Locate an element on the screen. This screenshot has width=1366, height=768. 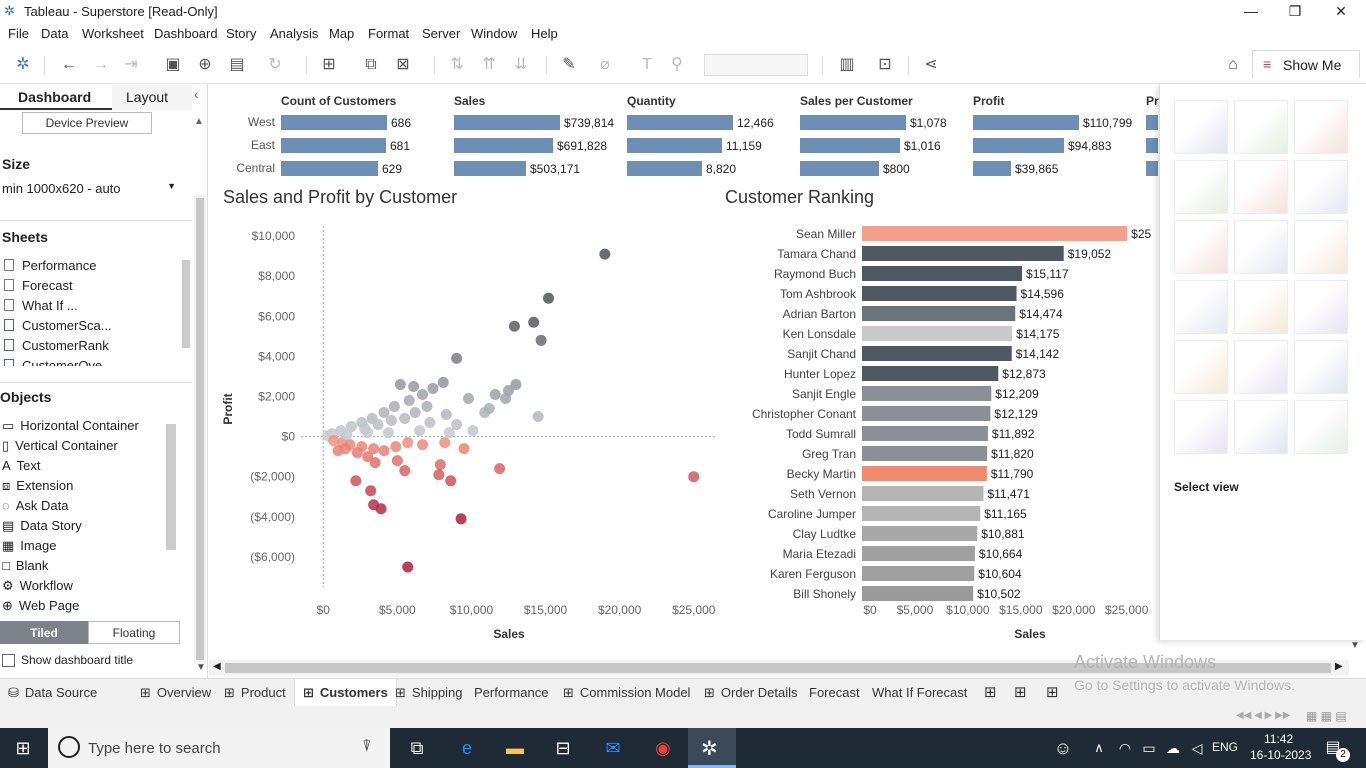
hscroll-thumb is located at coordinates (778, 668).